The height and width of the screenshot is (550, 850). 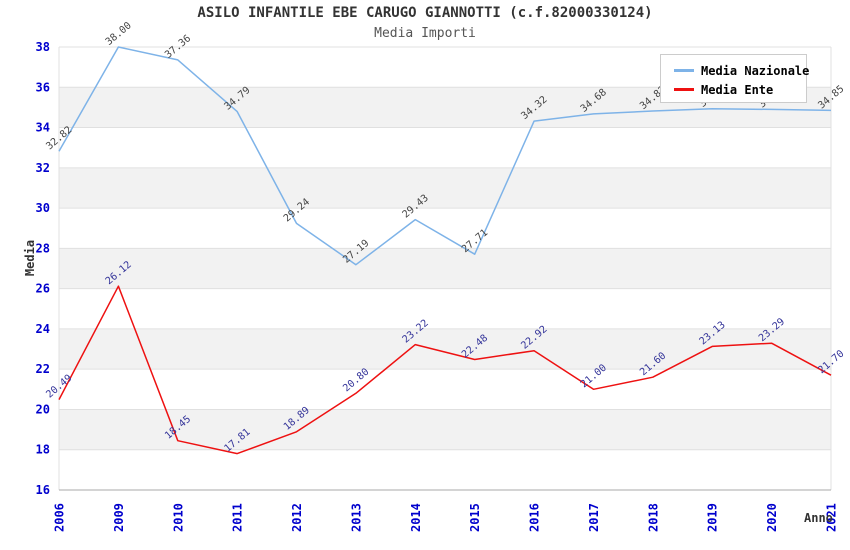 What do you see at coordinates (475, 517) in the screenshot?
I see `x-tick-label: 2015` at bounding box center [475, 517].